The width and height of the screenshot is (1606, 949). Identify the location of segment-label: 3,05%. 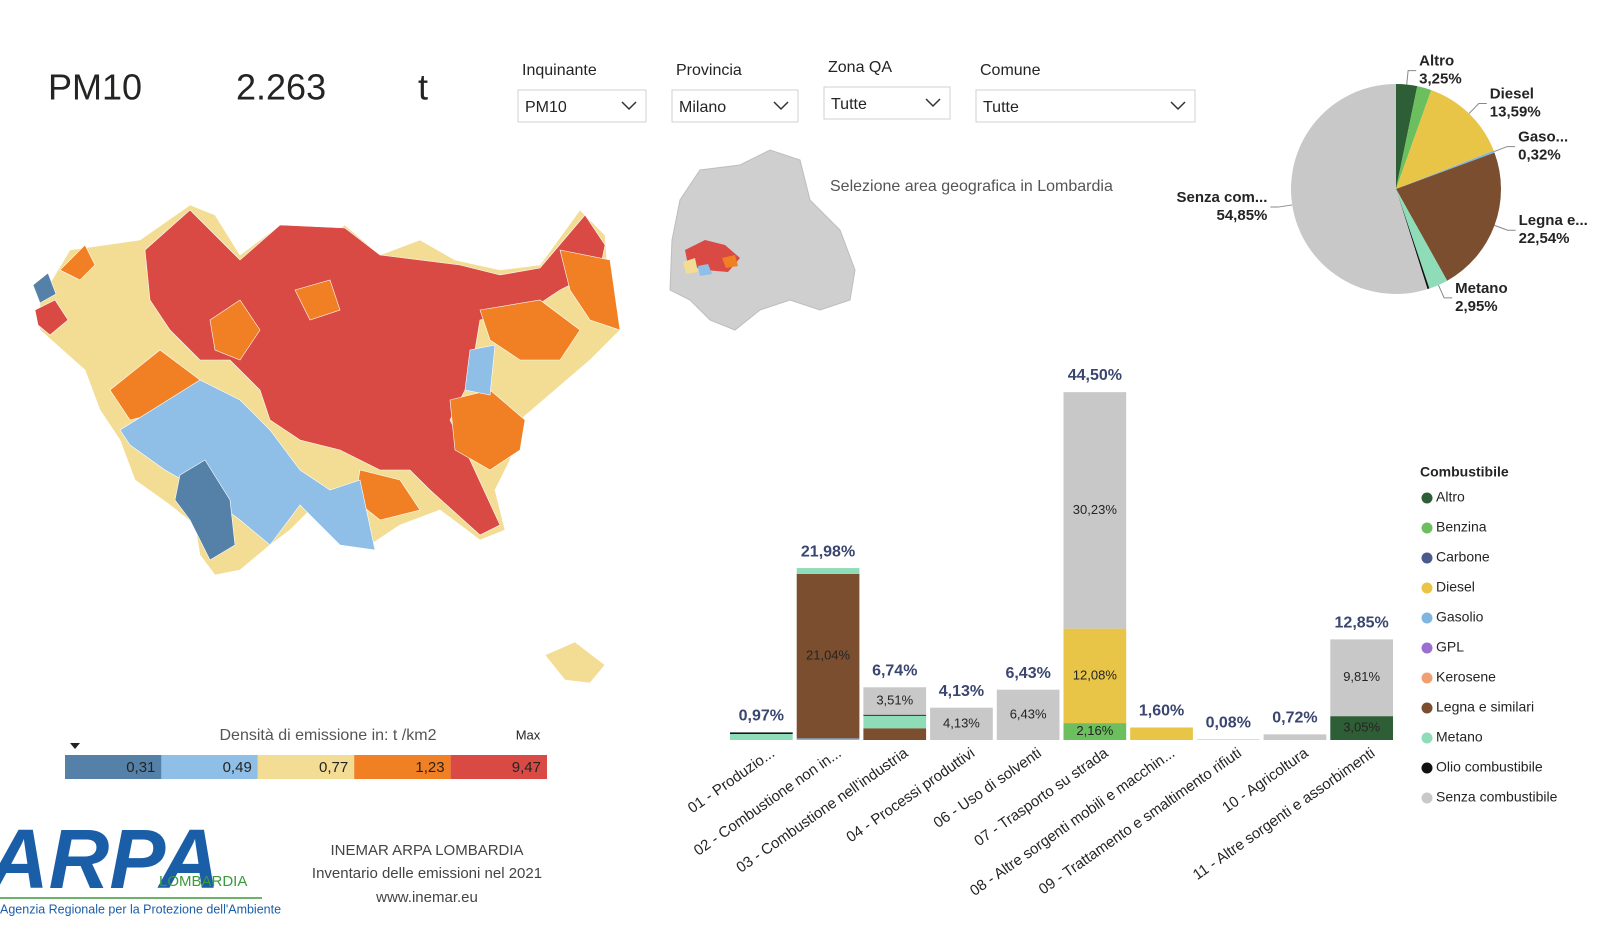
(1361, 727).